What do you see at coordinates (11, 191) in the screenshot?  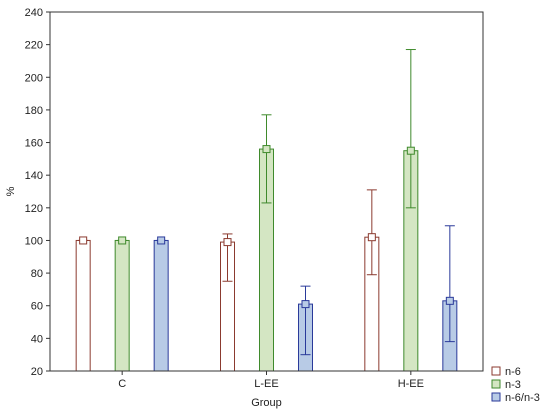 I see `y-axis-title: %` at bounding box center [11, 191].